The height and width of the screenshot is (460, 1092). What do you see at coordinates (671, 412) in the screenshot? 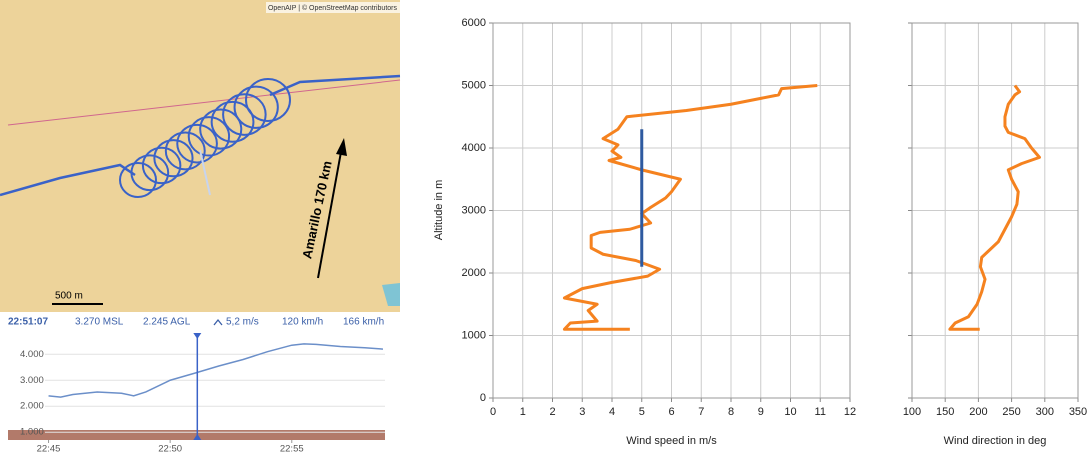
I see `x-tick-label: 6` at bounding box center [671, 412].